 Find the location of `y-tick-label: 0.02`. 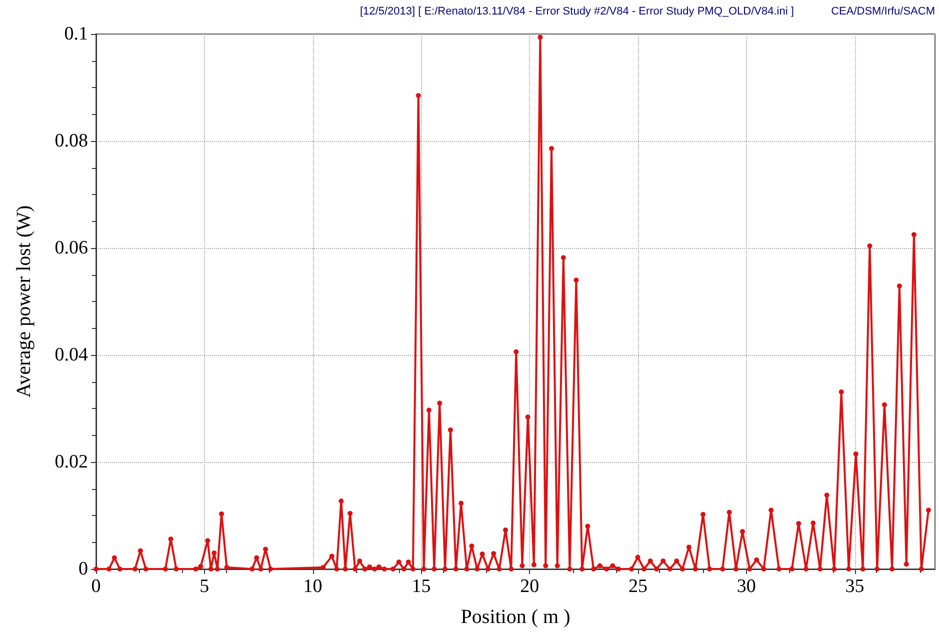

y-tick-label: 0.02 is located at coordinates (71, 462).